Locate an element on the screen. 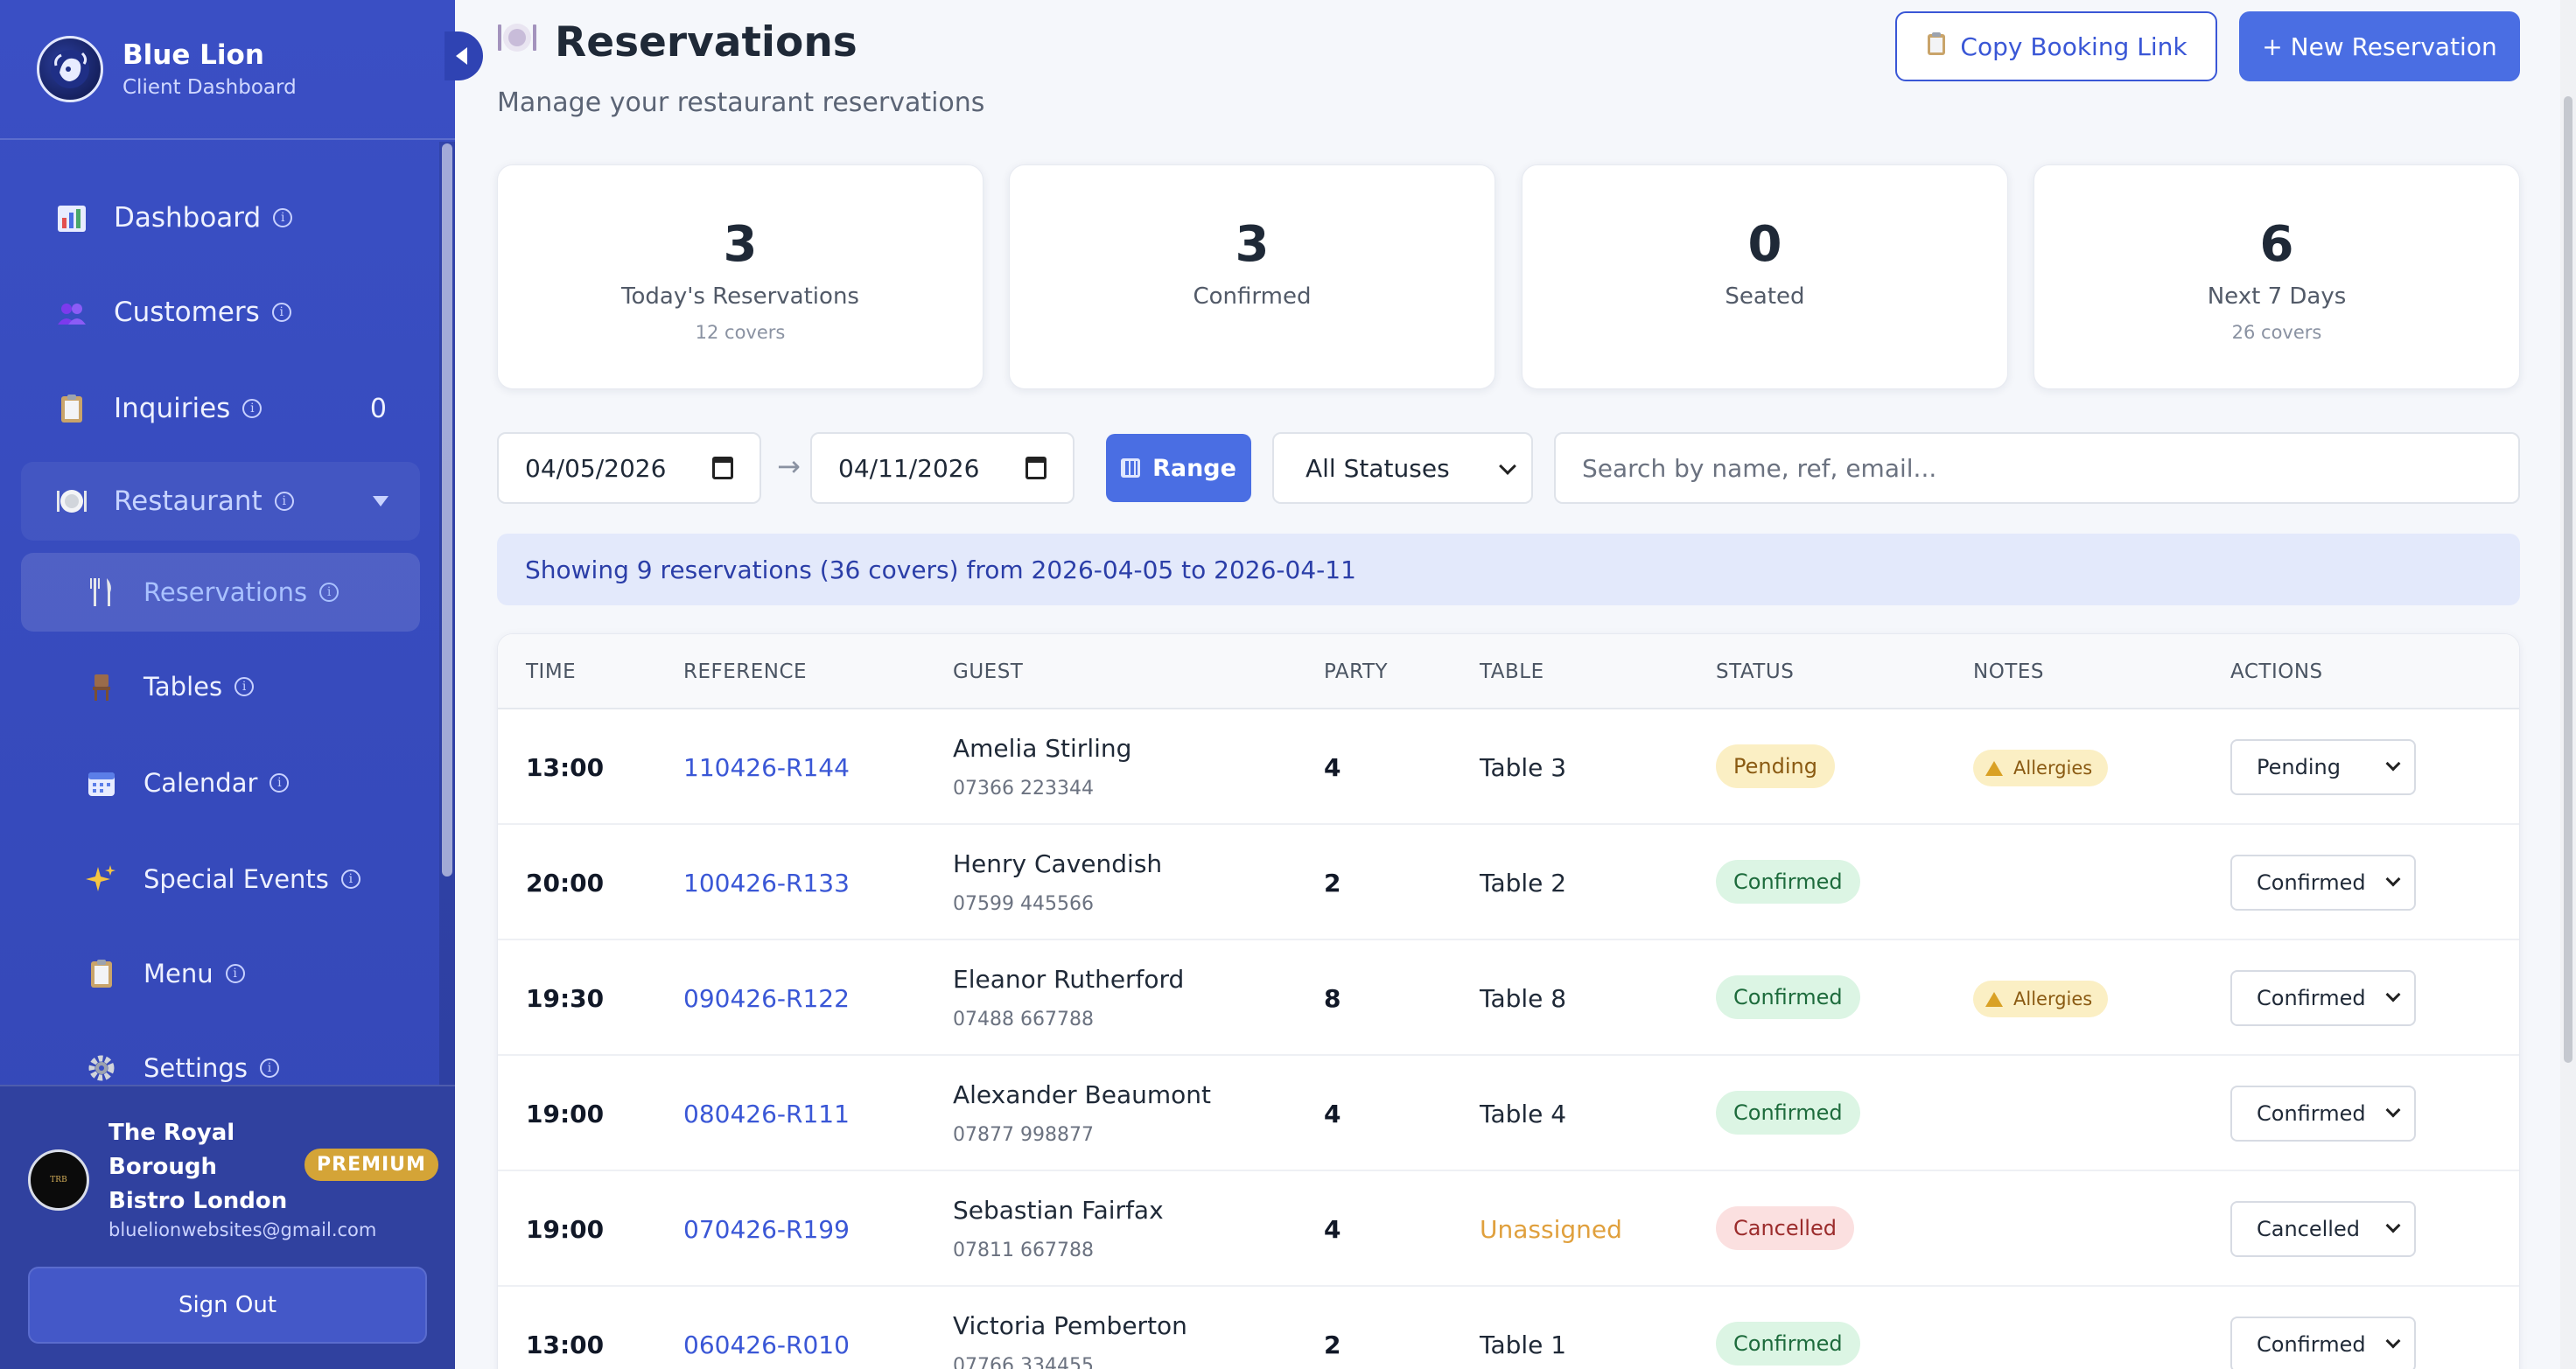  sidebar-scrollbar is located at coordinates (447, 613).